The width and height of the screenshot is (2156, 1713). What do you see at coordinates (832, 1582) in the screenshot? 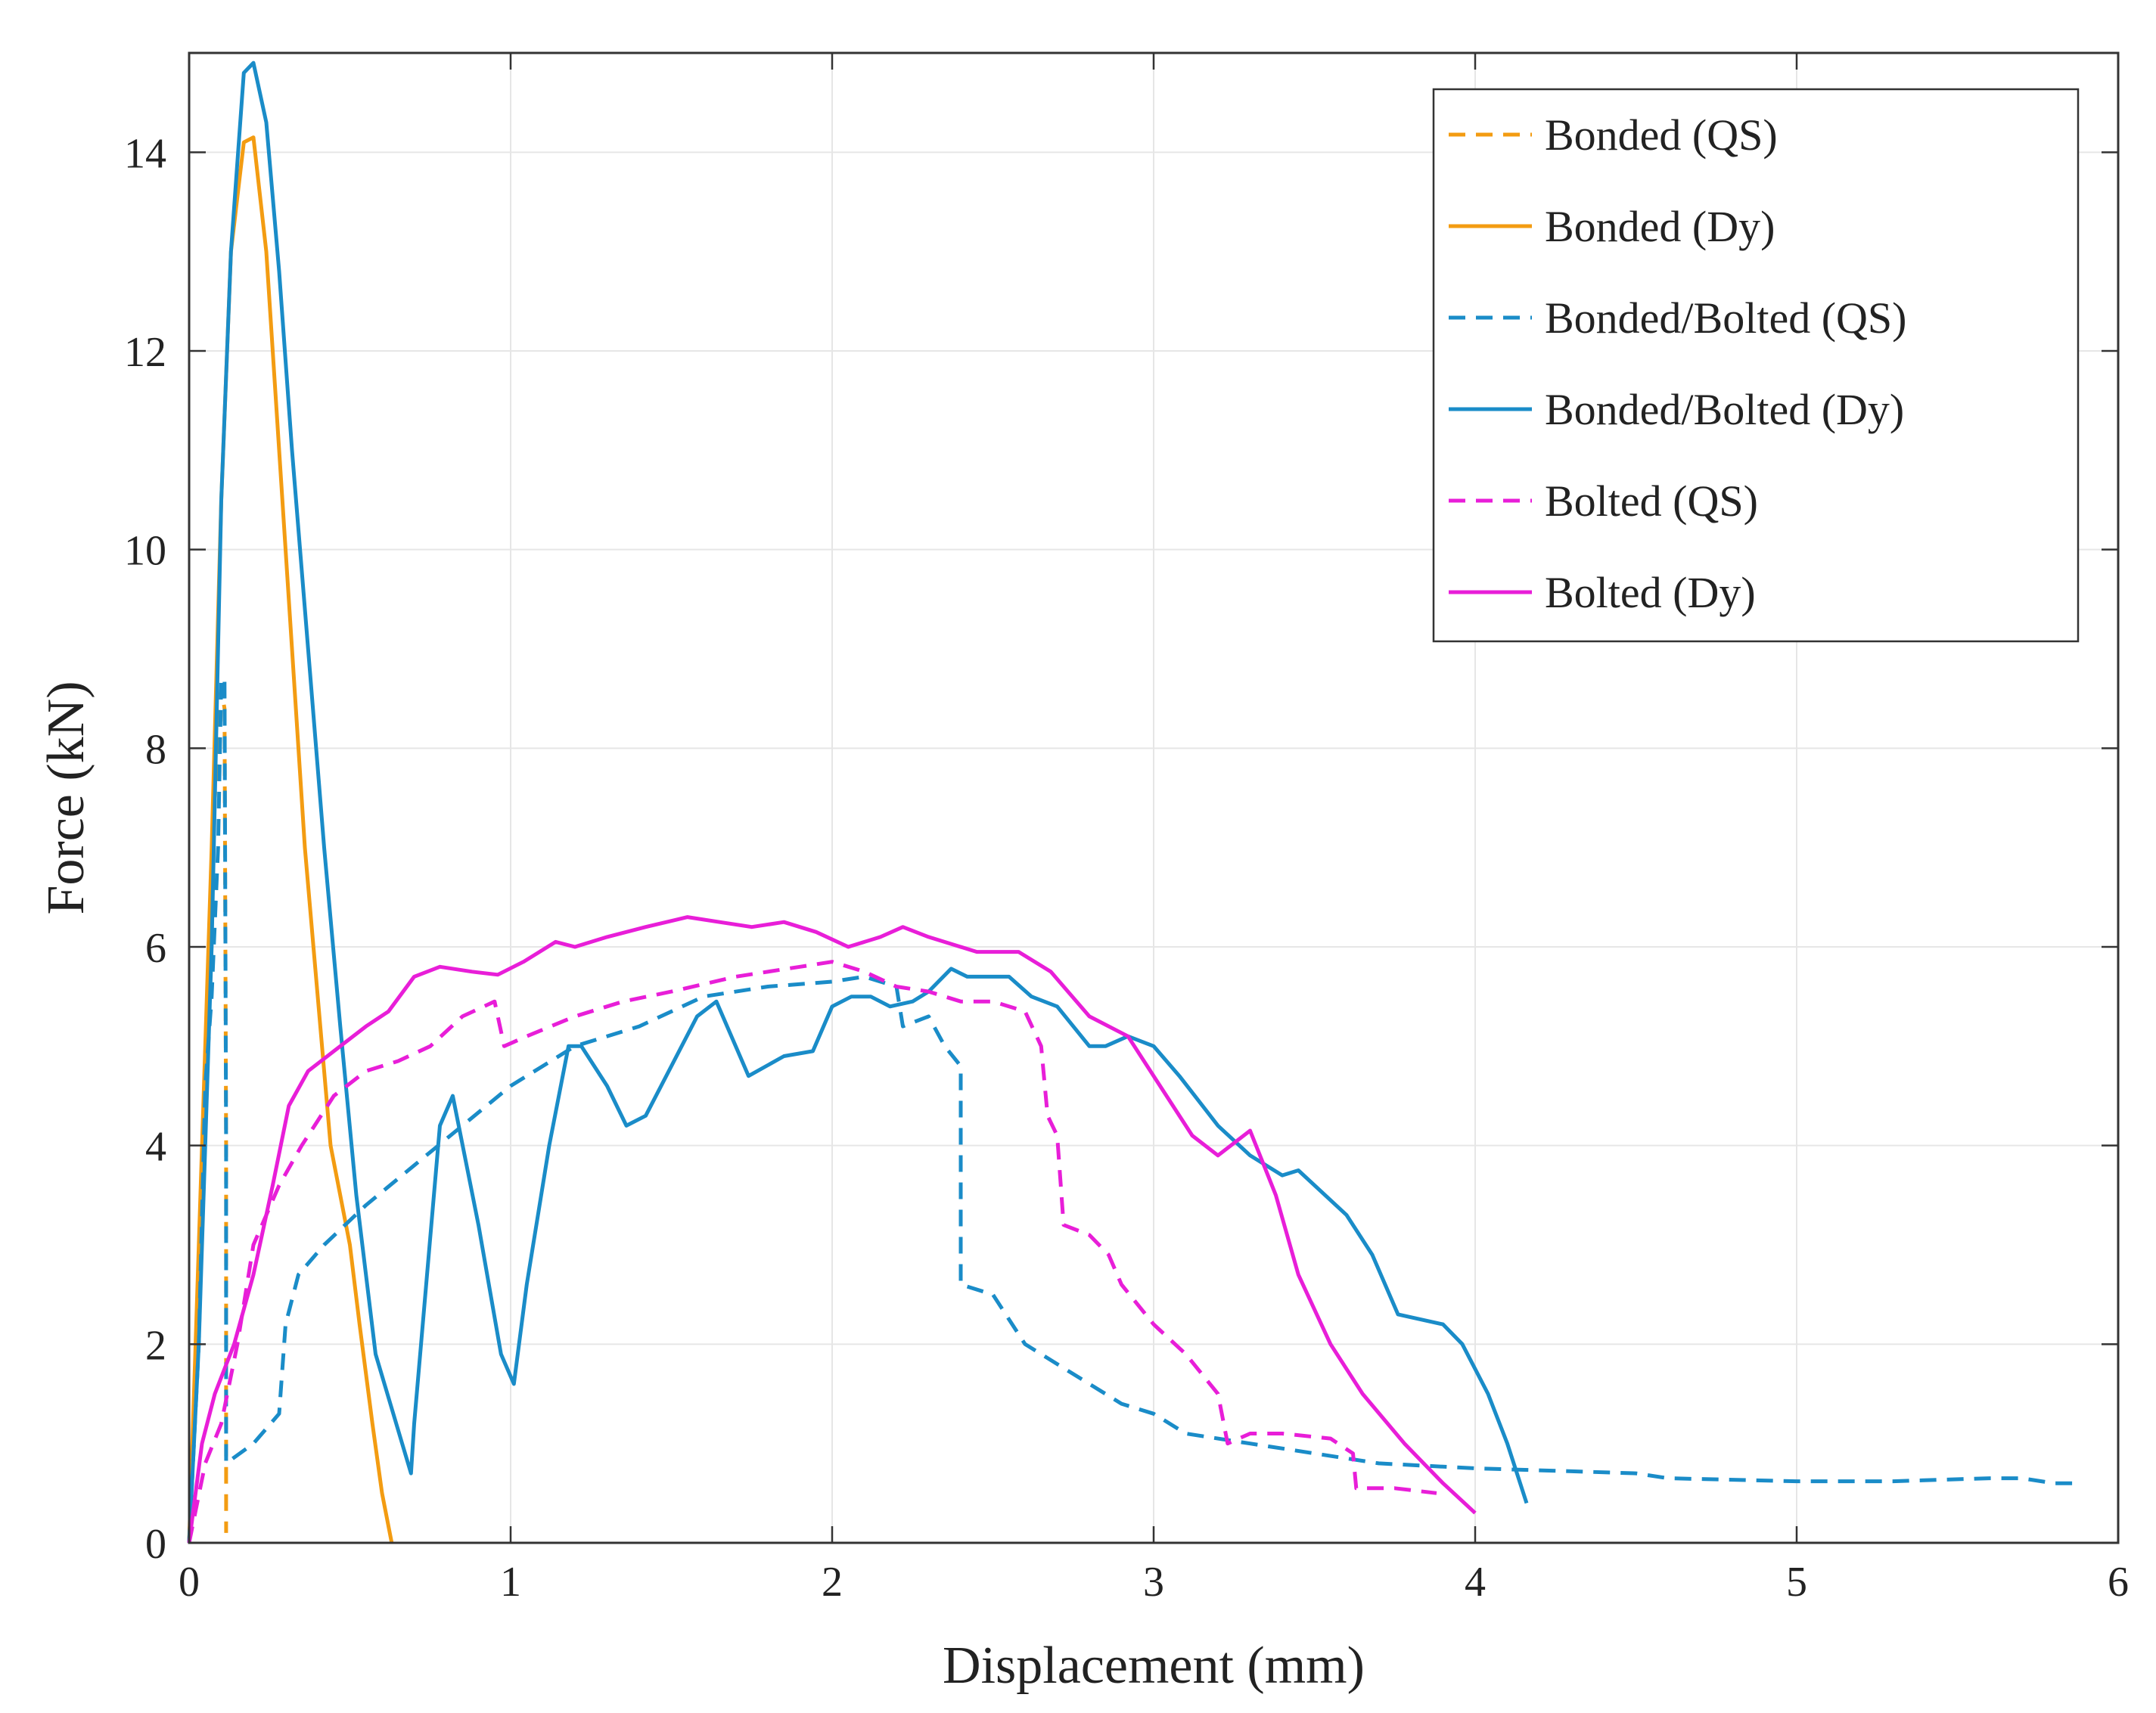
I see `x-tick-label: 2` at bounding box center [832, 1582].